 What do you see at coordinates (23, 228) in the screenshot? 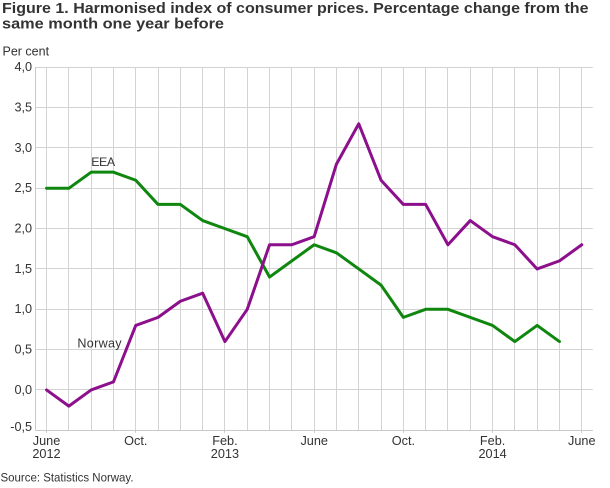
I see `svg-text: 2,0` at bounding box center [23, 228].